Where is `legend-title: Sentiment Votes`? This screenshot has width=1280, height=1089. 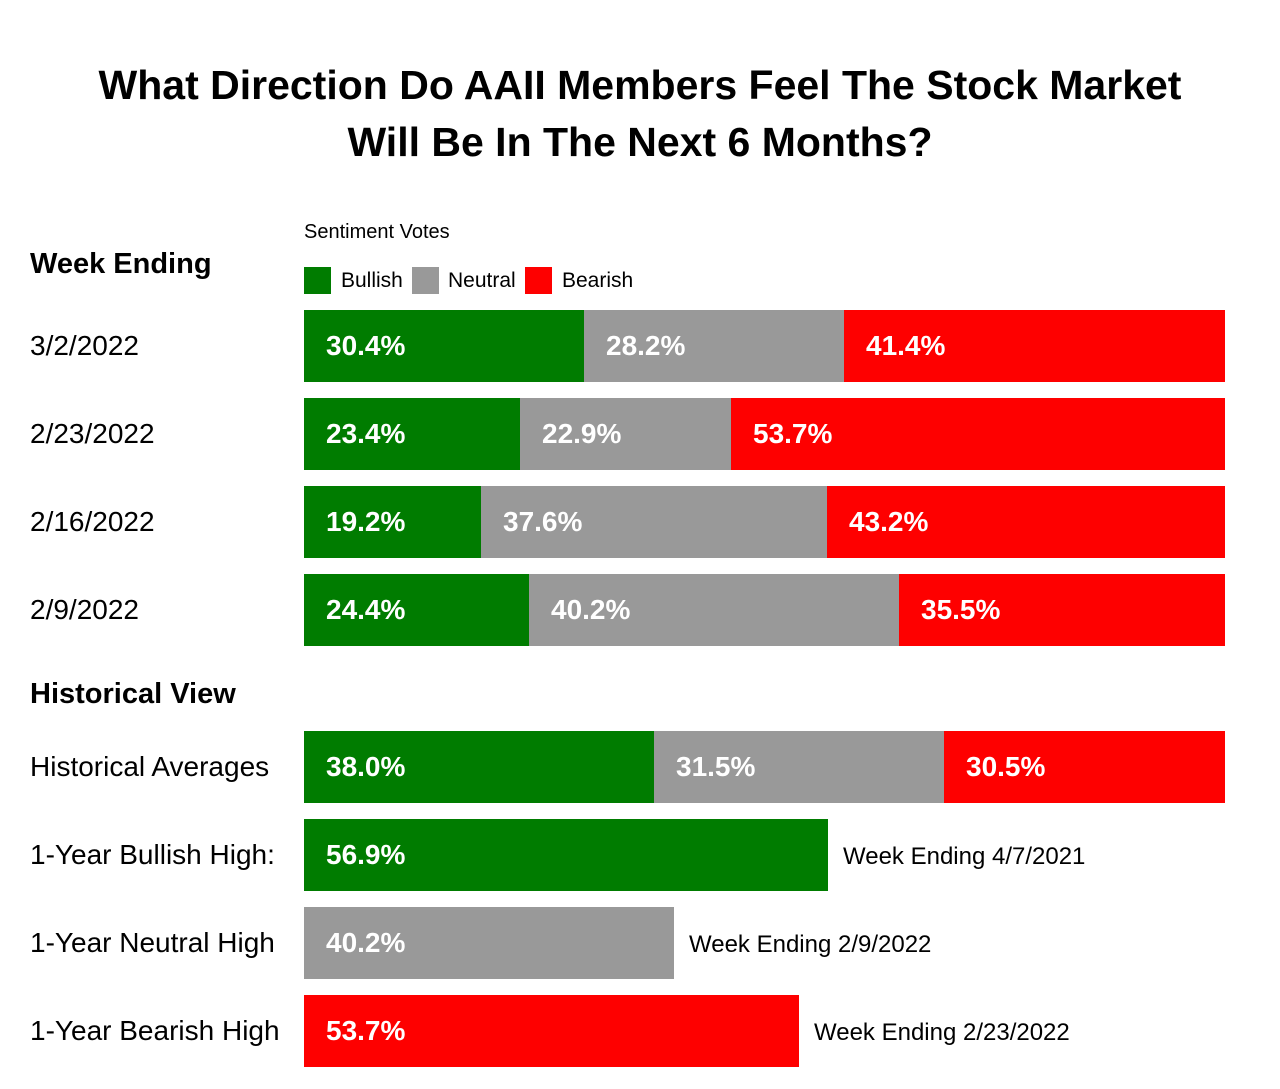 legend-title: Sentiment Votes is located at coordinates (377, 232).